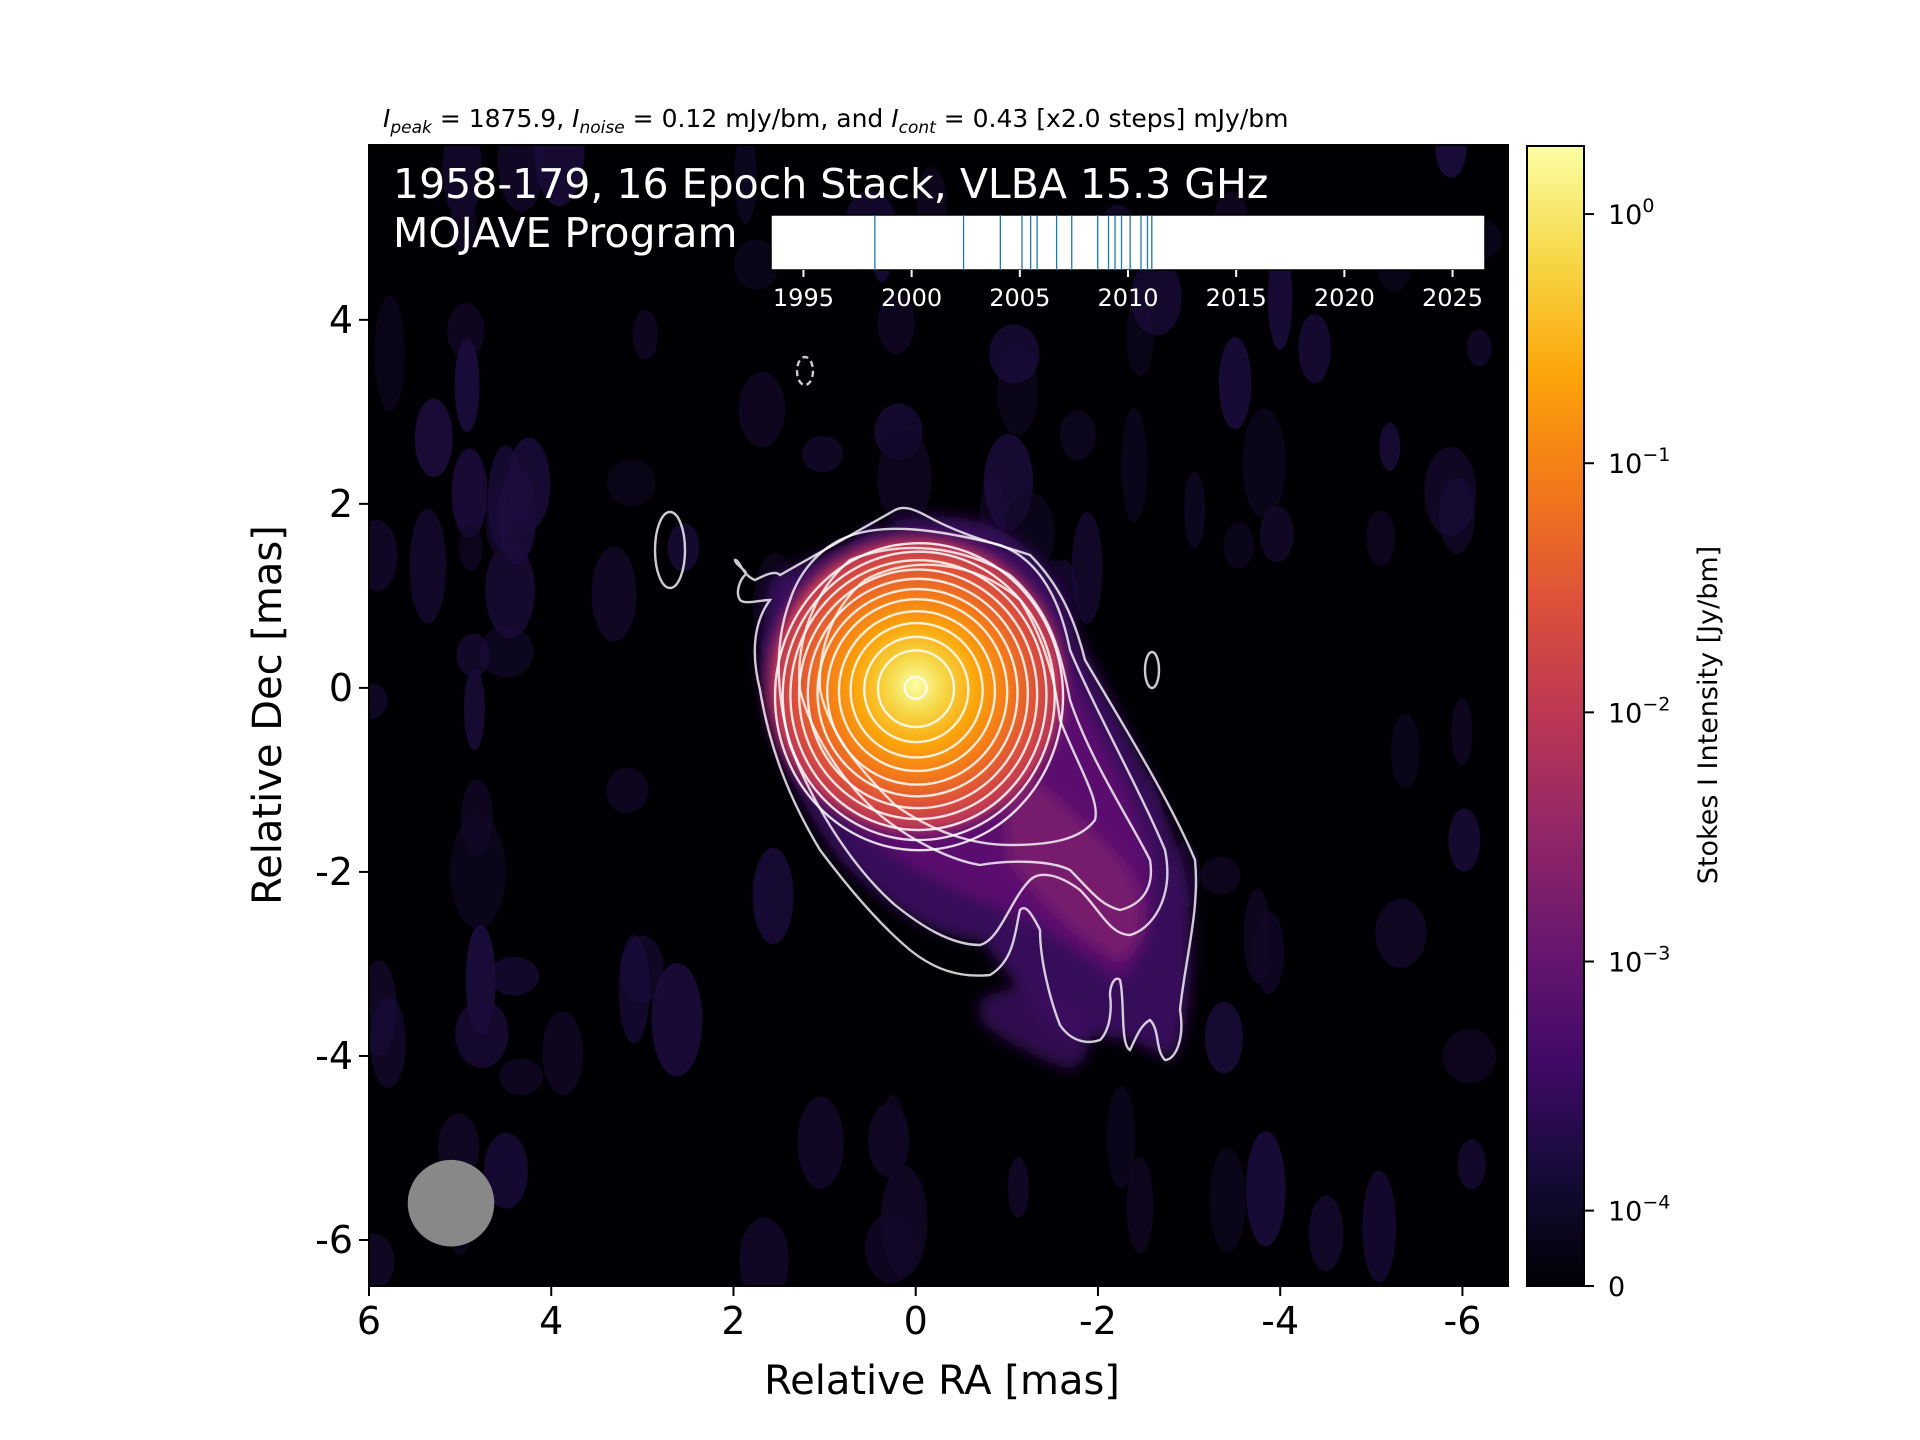  What do you see at coordinates (565, 233) in the screenshot?
I see `program-annotation: MOJAVE Program` at bounding box center [565, 233].